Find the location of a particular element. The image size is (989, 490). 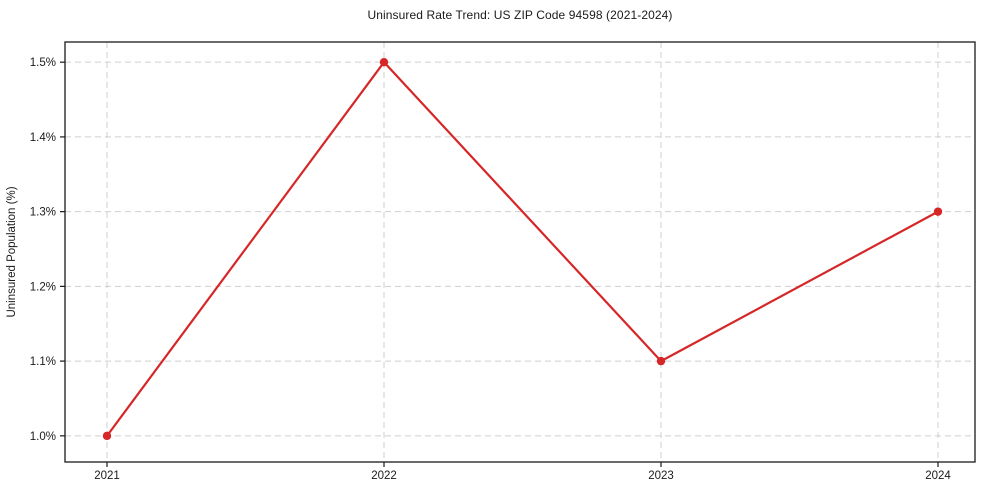

x-tick-label: 2022 is located at coordinates (384, 476).